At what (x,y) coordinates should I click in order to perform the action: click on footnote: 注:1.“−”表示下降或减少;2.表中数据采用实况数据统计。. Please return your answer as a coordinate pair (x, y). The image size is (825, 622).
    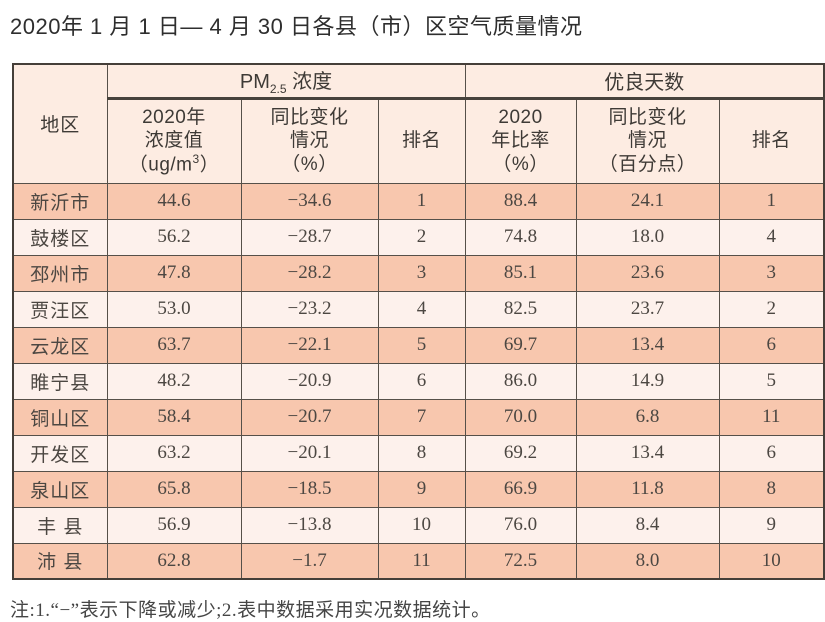
    Looking at the image, I should click on (250, 610).